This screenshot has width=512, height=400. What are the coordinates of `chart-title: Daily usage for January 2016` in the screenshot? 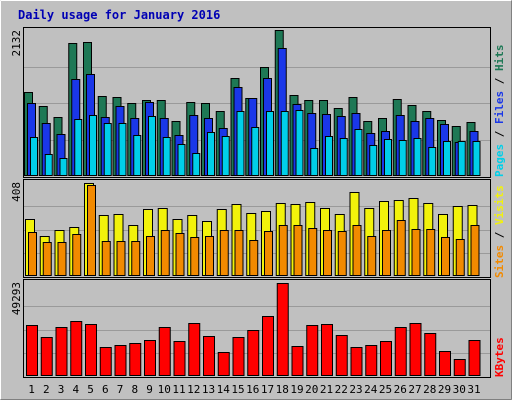 It's located at (119, 15).